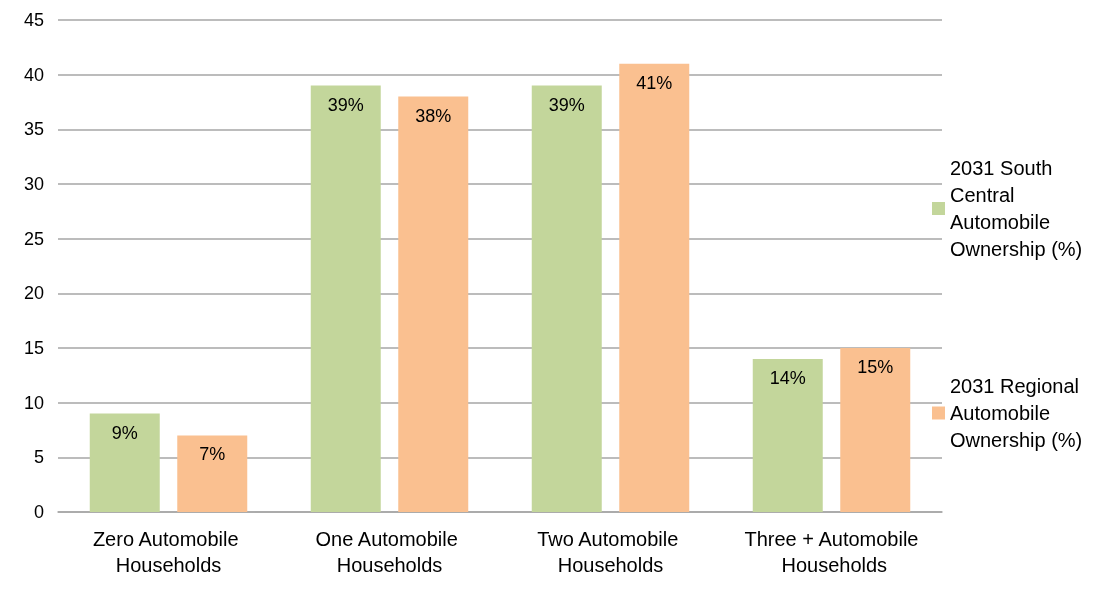  I want to click on legend-label: 2031 South Central Automobile Ownership (%), so click(1016, 208).